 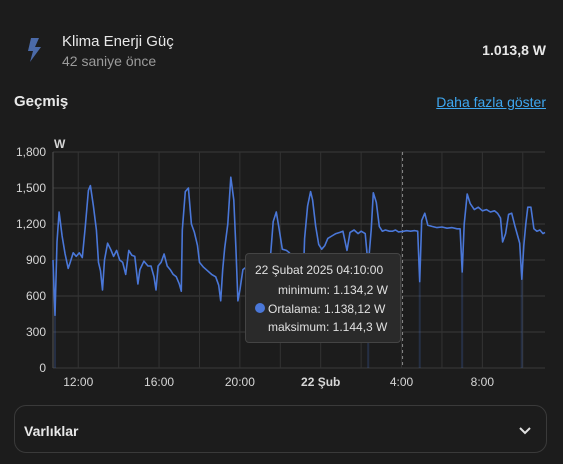 What do you see at coordinates (514, 50) in the screenshot?
I see `entity-state-value: 1.013,8 W` at bounding box center [514, 50].